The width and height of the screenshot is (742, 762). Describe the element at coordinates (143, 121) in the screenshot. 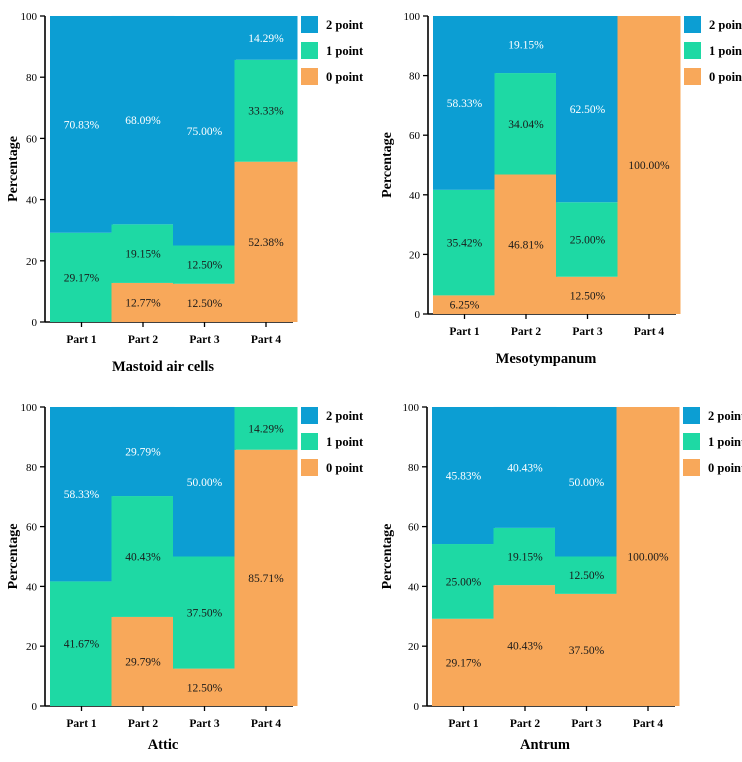

I see `data-label: 68.09%` at that location.